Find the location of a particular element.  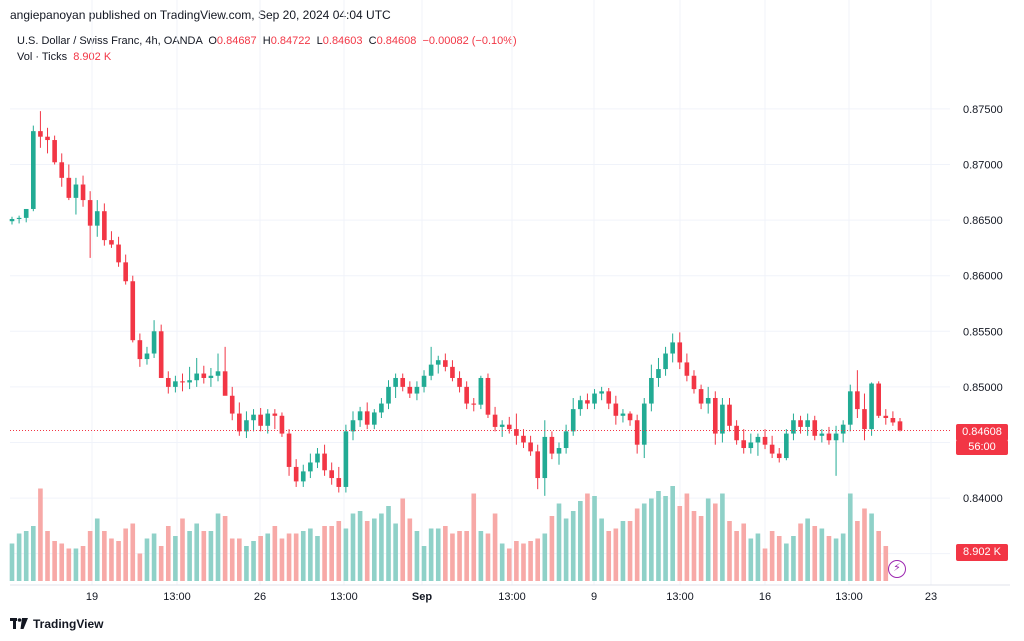

volume-tag-value: 8.902 K is located at coordinates (982, 552).